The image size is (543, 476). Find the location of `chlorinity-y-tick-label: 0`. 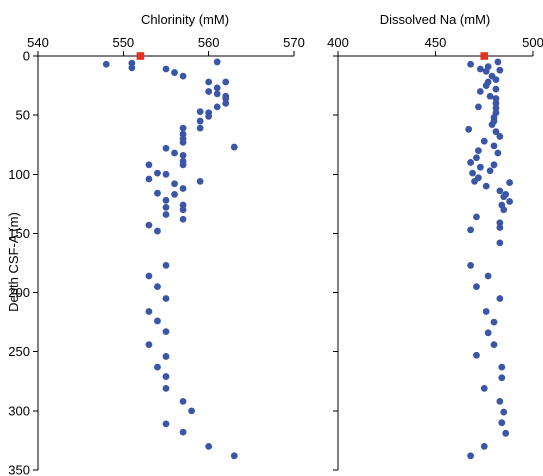

chlorinity-y-tick-label: 0 is located at coordinates (26, 56).